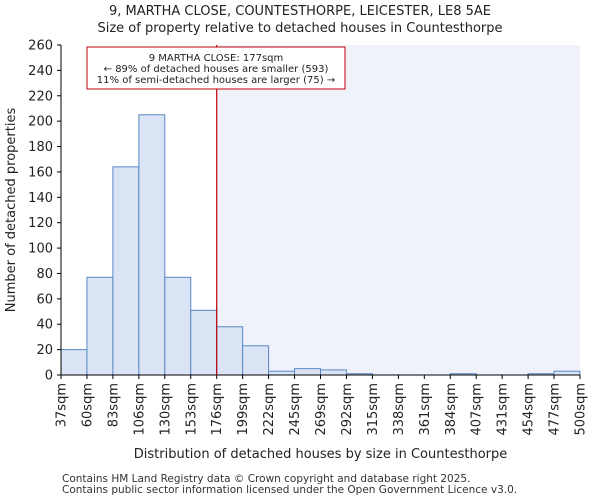 The image size is (600, 500). Describe the element at coordinates (87, 405) in the screenshot. I see `x-tick-label: 60sqm` at that location.